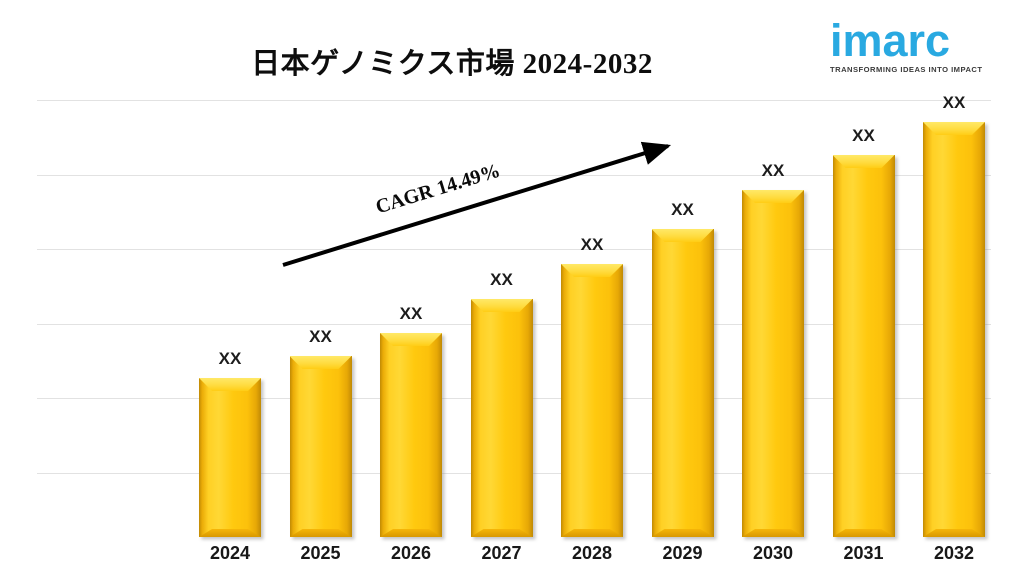  I want to click on bar-year-label: 2029, so click(682, 553).